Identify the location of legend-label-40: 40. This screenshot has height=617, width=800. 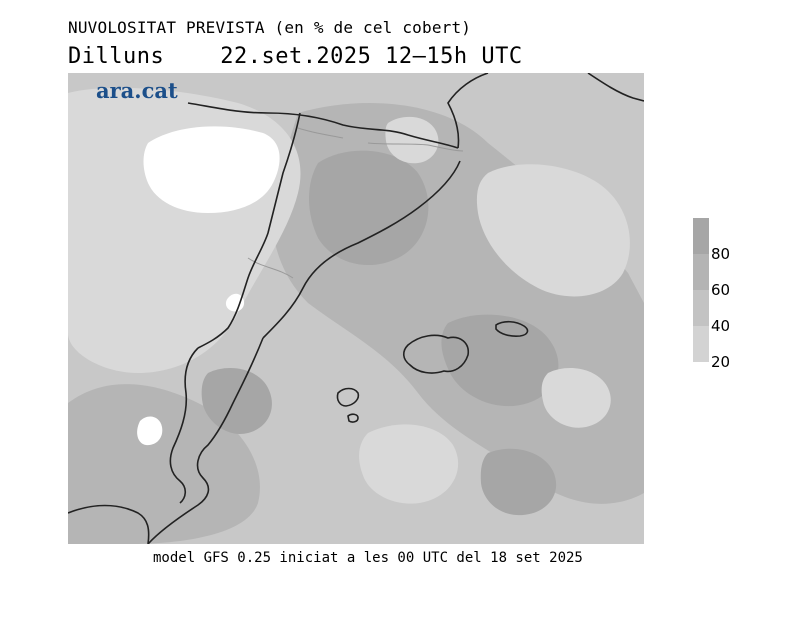
(721, 326).